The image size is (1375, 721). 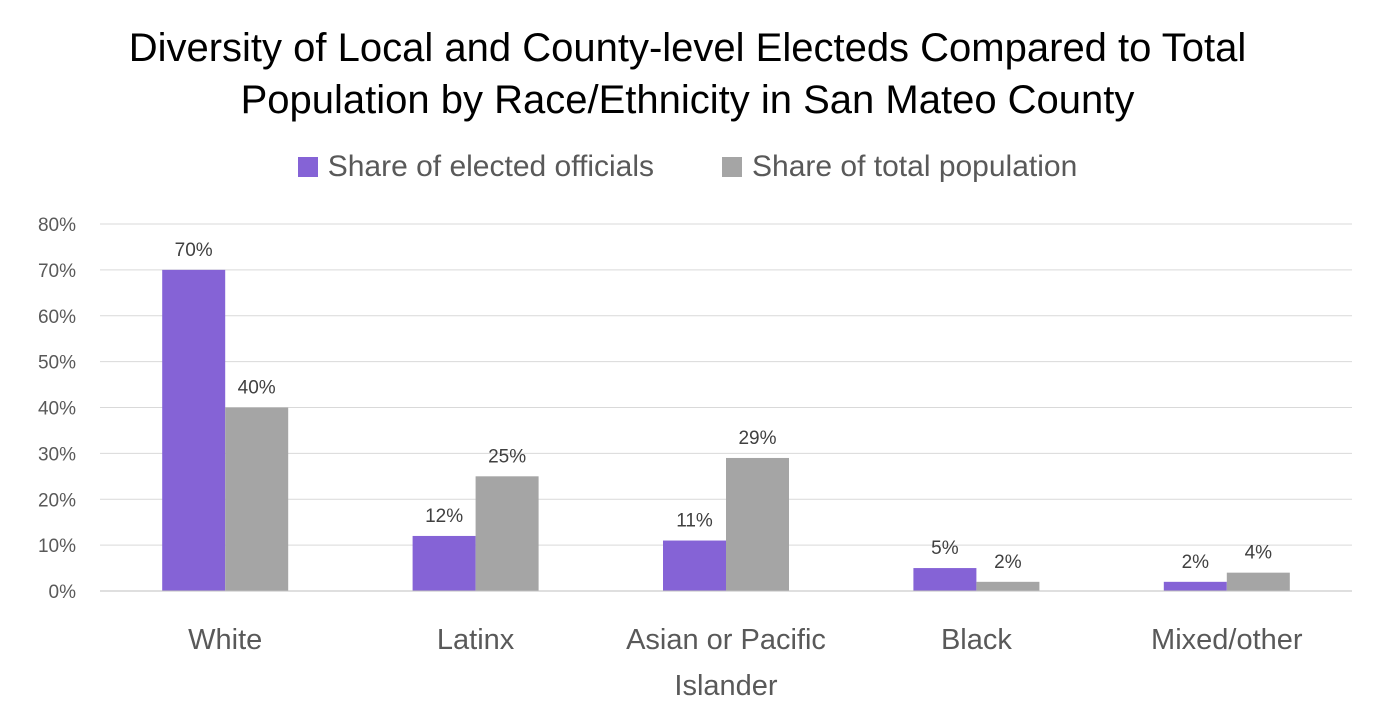 What do you see at coordinates (1259, 553) in the screenshot?
I see `data-label-1-4: 4%` at bounding box center [1259, 553].